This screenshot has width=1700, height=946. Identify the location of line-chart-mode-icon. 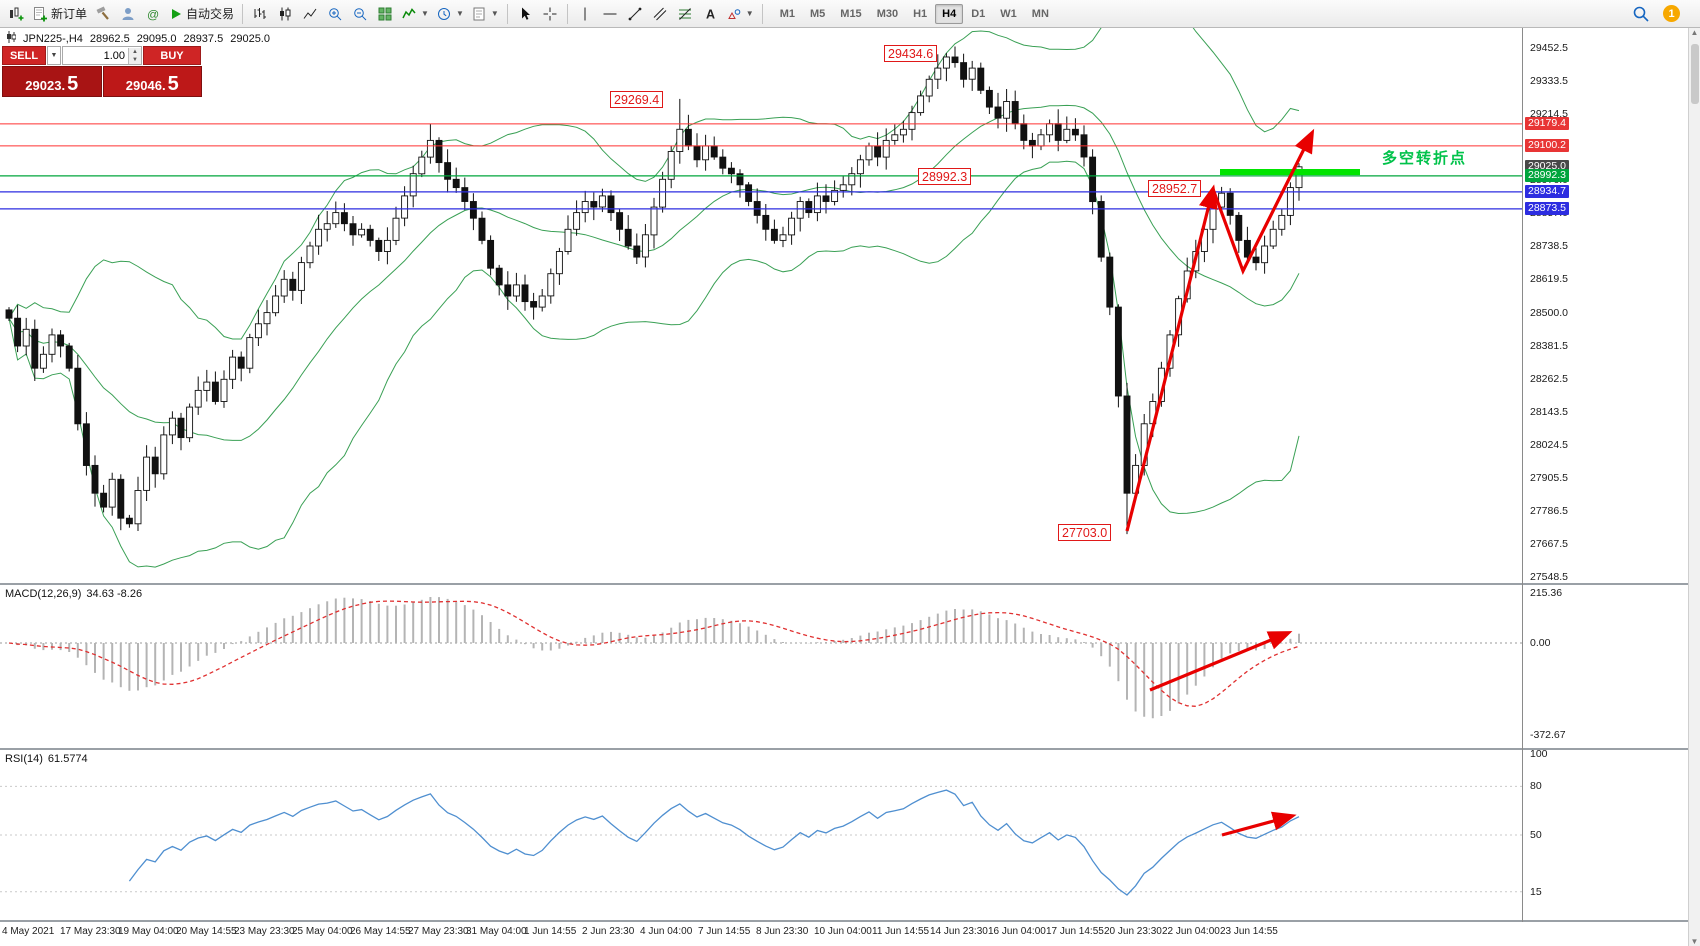
(310, 13).